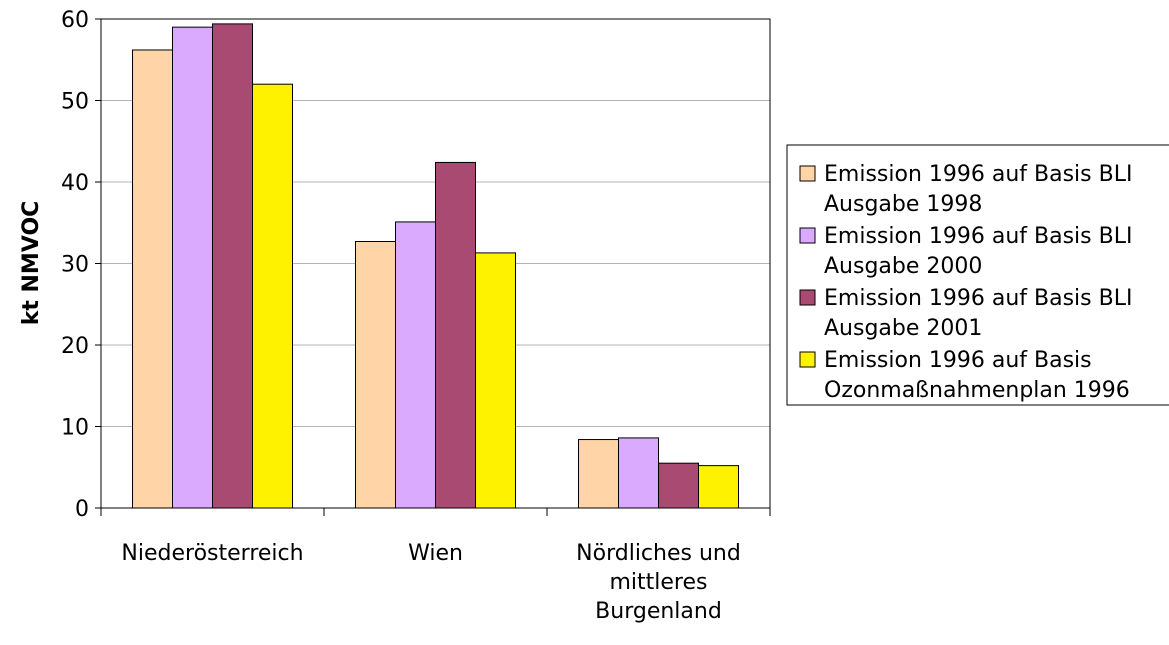  I want to click on y-tick-label: 40, so click(75, 183).